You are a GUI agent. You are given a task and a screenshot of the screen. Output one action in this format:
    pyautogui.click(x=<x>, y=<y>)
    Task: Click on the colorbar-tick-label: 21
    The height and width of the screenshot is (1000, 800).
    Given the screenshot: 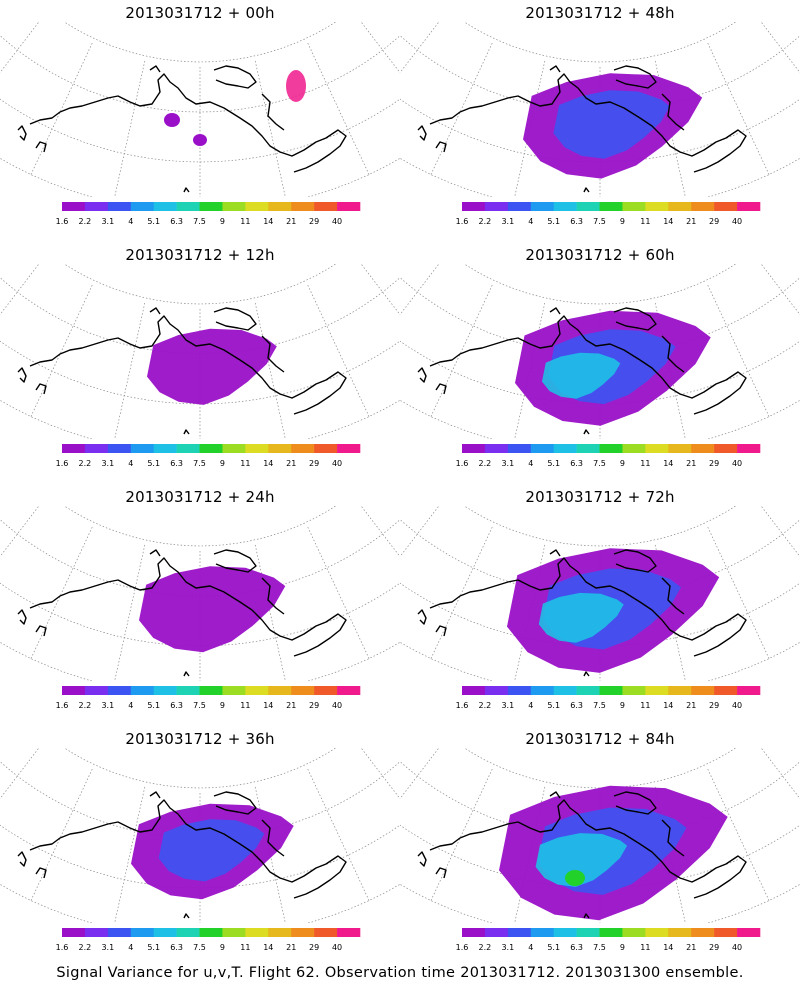 What is the action you would take?
    pyautogui.click(x=291, y=705)
    